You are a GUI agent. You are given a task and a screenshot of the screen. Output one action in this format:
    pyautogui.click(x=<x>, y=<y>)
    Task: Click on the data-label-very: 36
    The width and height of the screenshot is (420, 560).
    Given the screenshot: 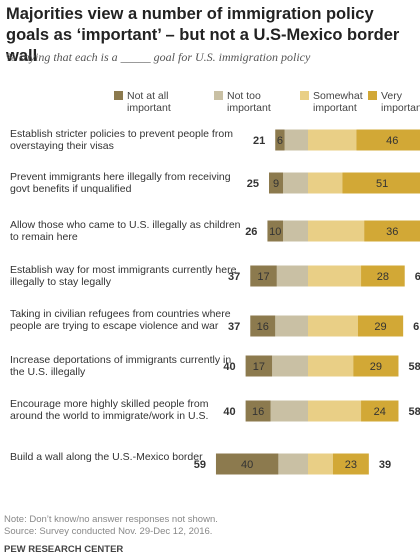 What is the action you would take?
    pyautogui.click(x=392, y=232)
    